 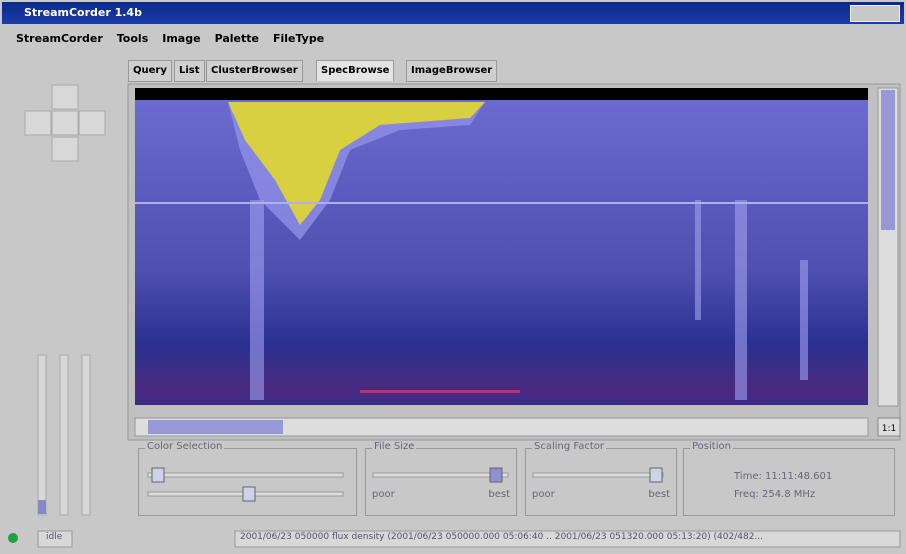 I want to click on h-scrollbar, so click(x=501, y=427).